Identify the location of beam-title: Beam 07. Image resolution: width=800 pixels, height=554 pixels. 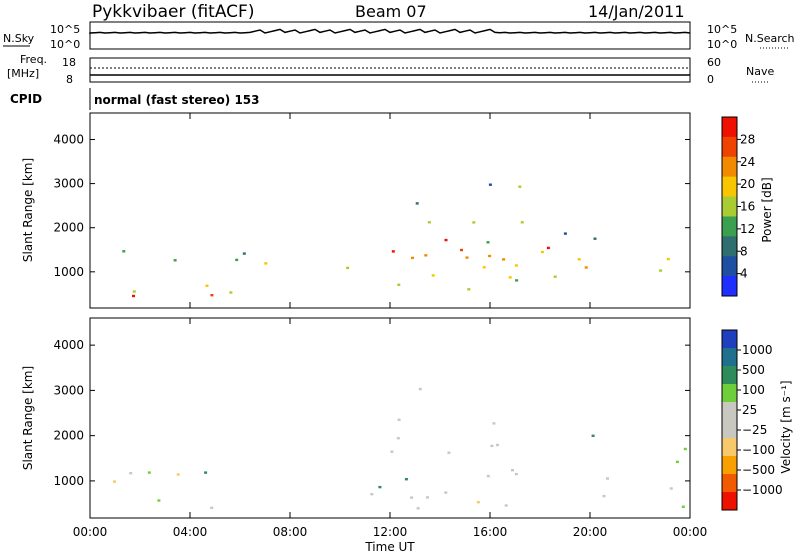
(391, 11).